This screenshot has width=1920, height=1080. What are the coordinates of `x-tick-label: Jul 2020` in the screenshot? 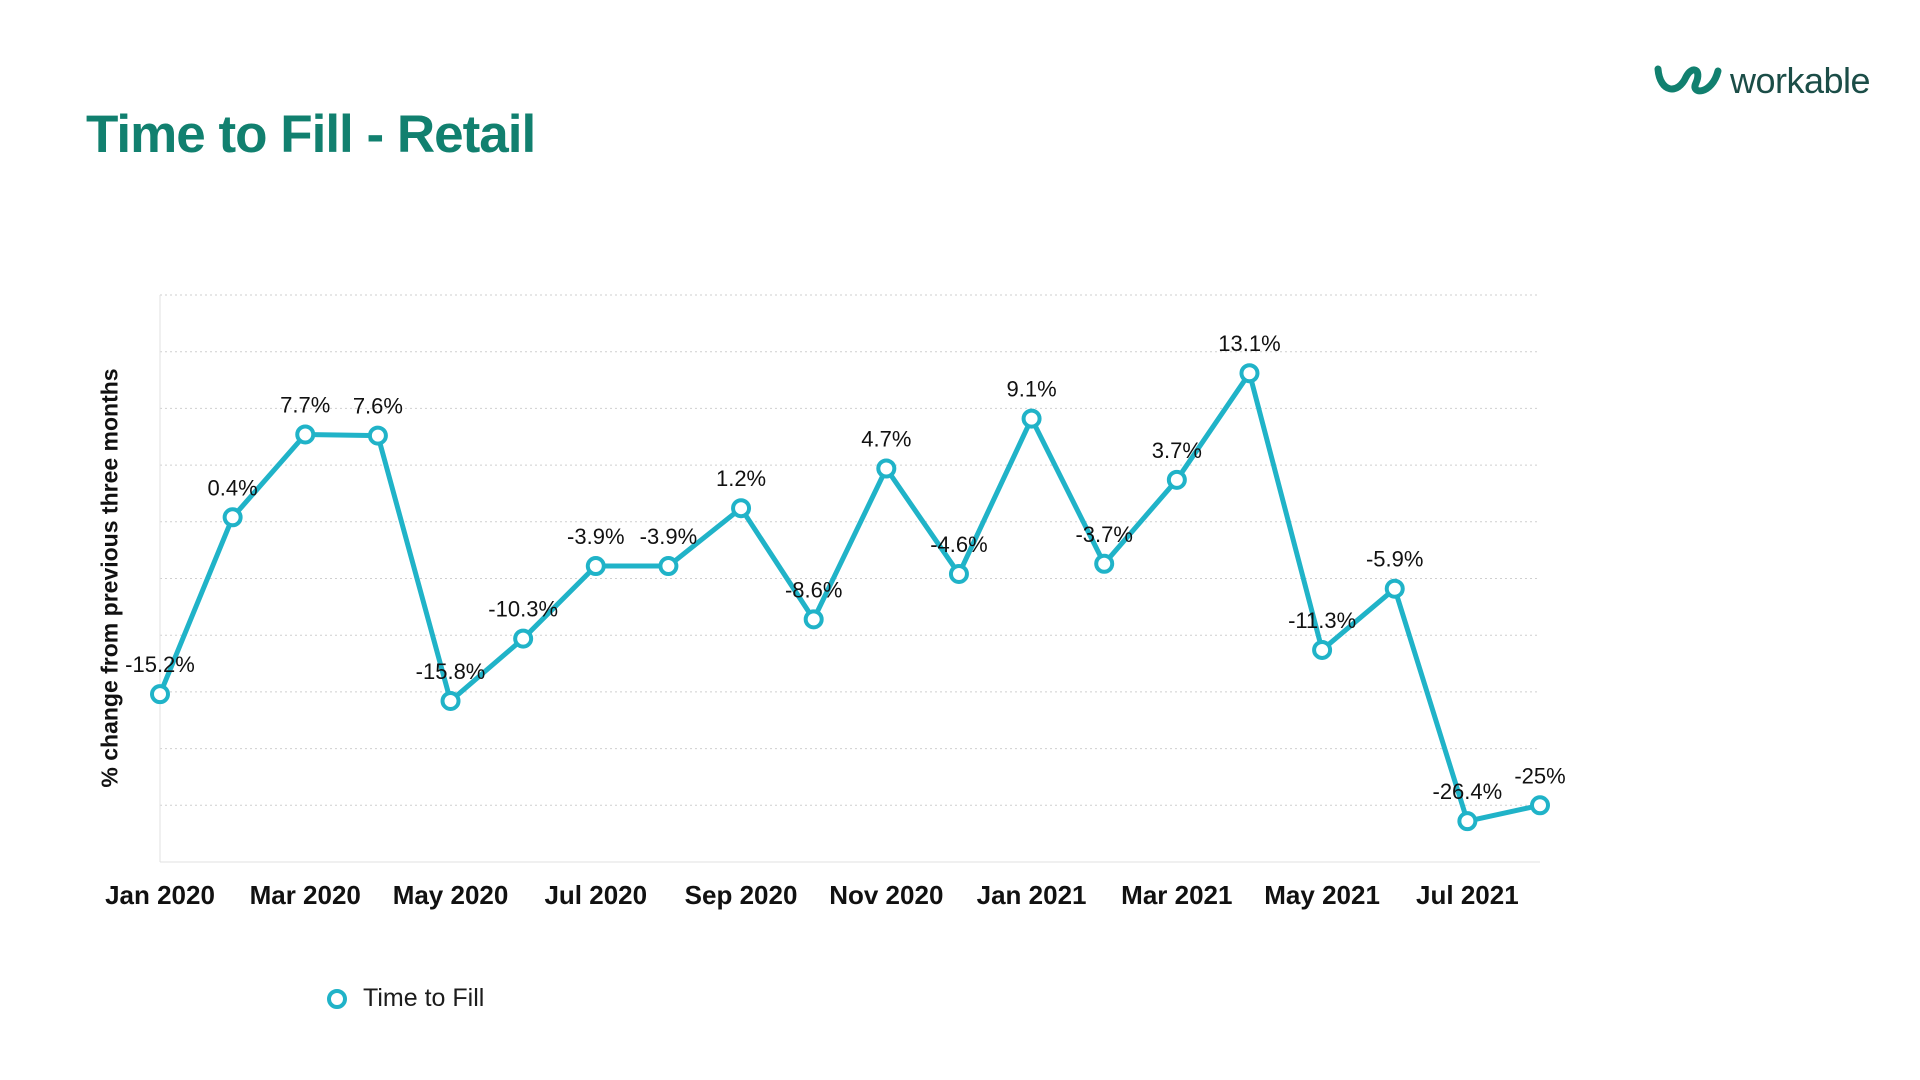 It's located at (595, 895).